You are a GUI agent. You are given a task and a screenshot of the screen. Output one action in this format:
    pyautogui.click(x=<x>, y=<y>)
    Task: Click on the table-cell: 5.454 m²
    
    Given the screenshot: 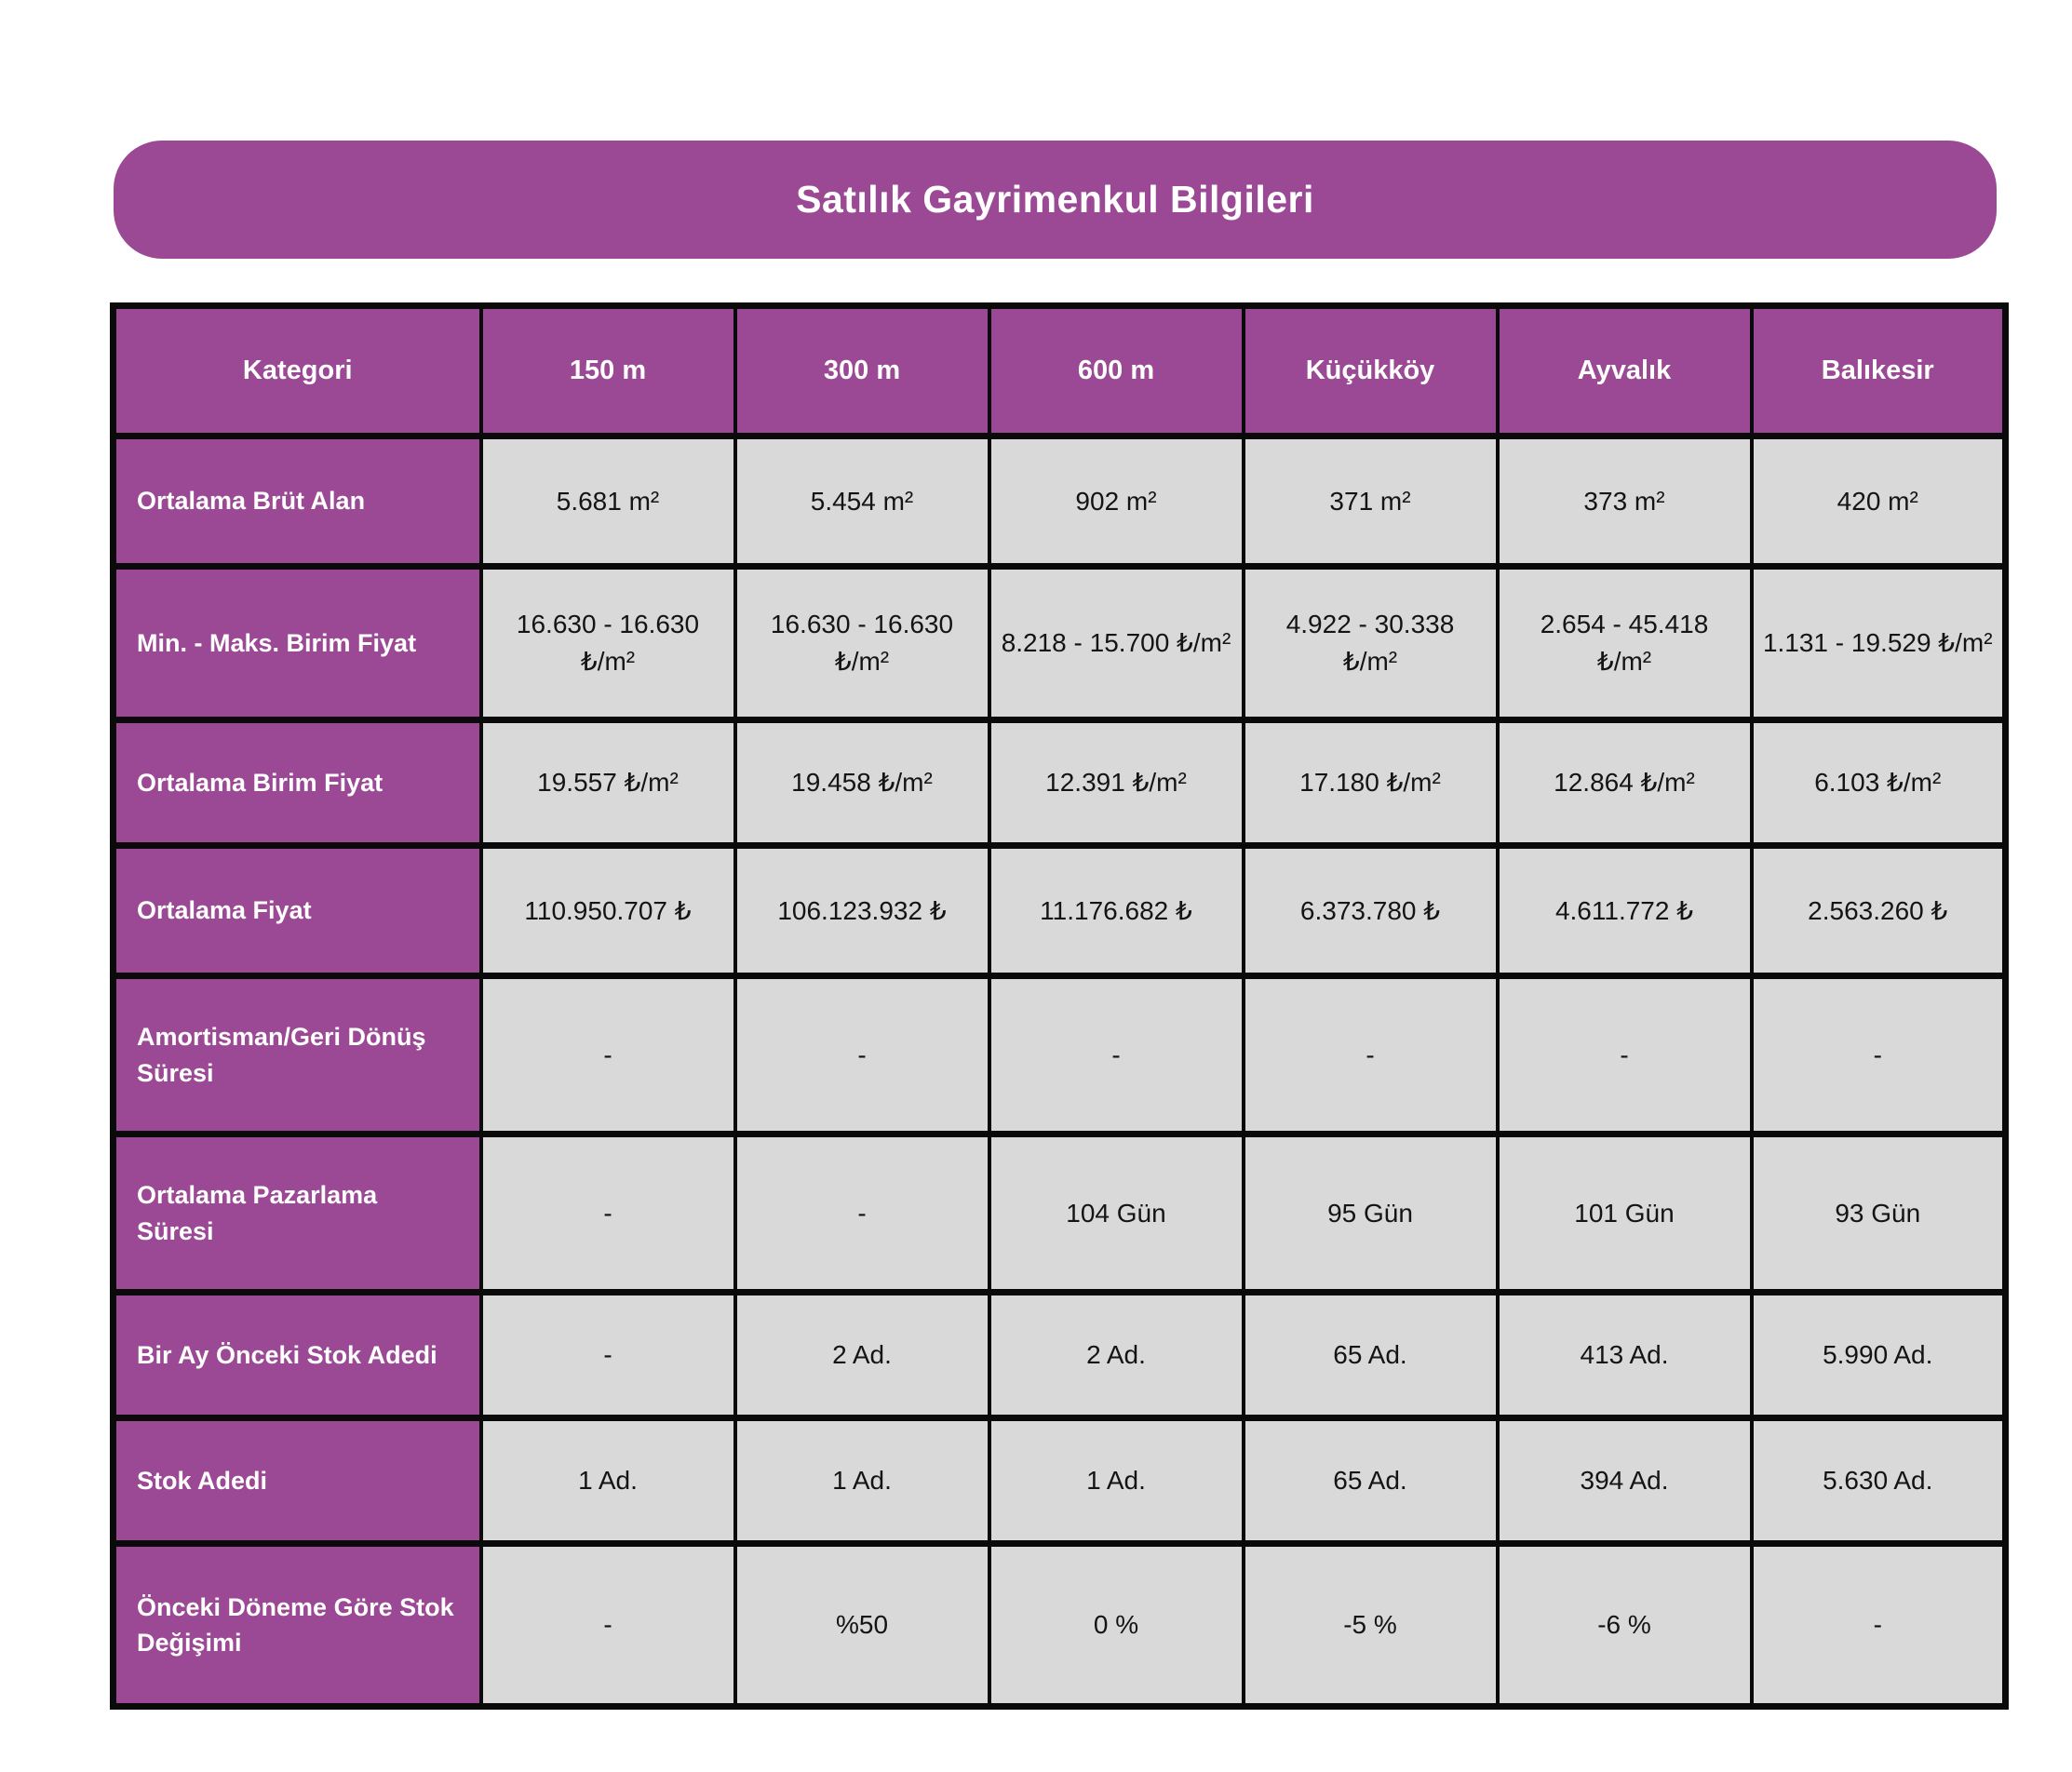 What is the action you would take?
    pyautogui.click(x=862, y=502)
    